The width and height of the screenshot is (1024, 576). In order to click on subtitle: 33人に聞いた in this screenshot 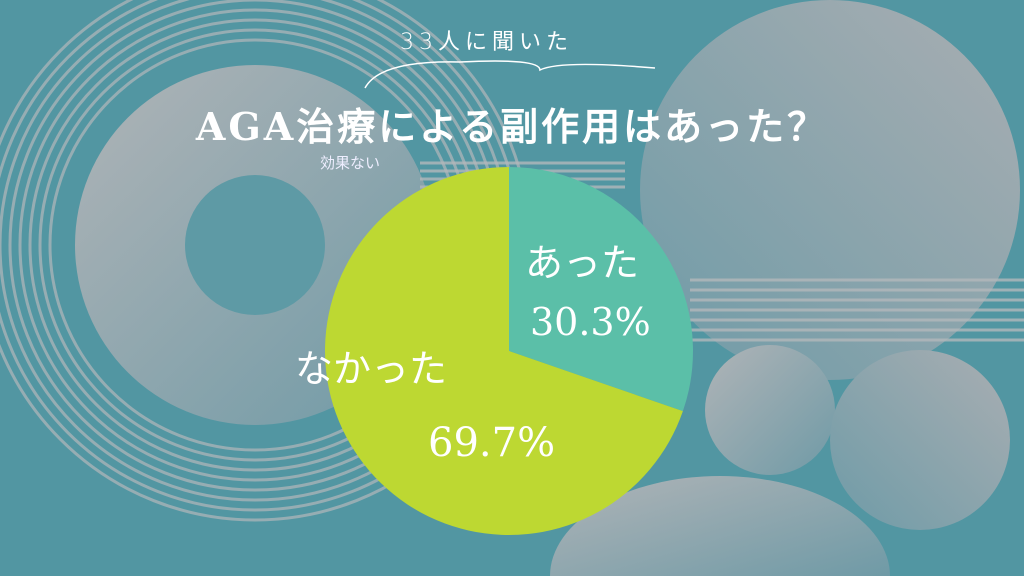, I will do `click(486, 42)`.